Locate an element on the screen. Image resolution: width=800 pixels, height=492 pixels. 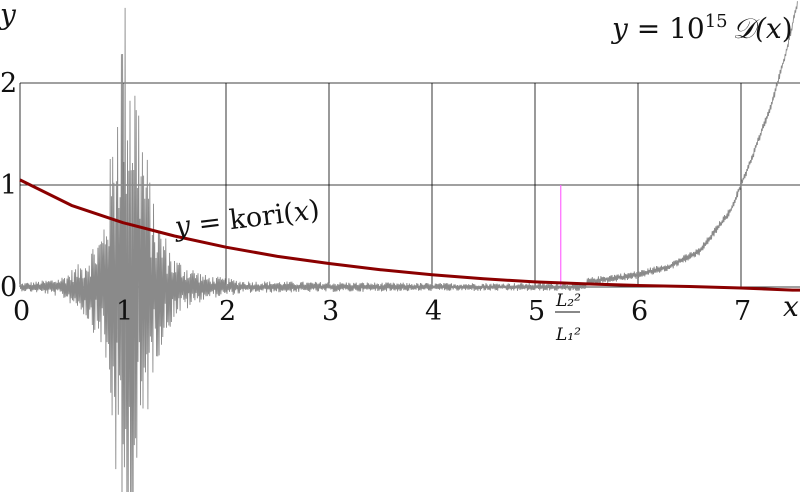
x-tick-label-7: 7 is located at coordinates (742, 311).